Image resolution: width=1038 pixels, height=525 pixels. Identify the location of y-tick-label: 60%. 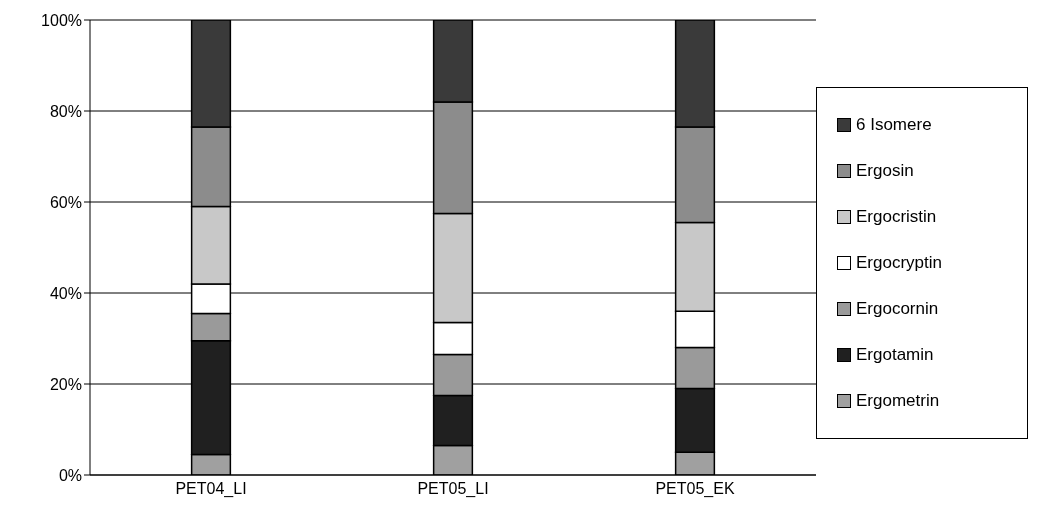
(65, 202).